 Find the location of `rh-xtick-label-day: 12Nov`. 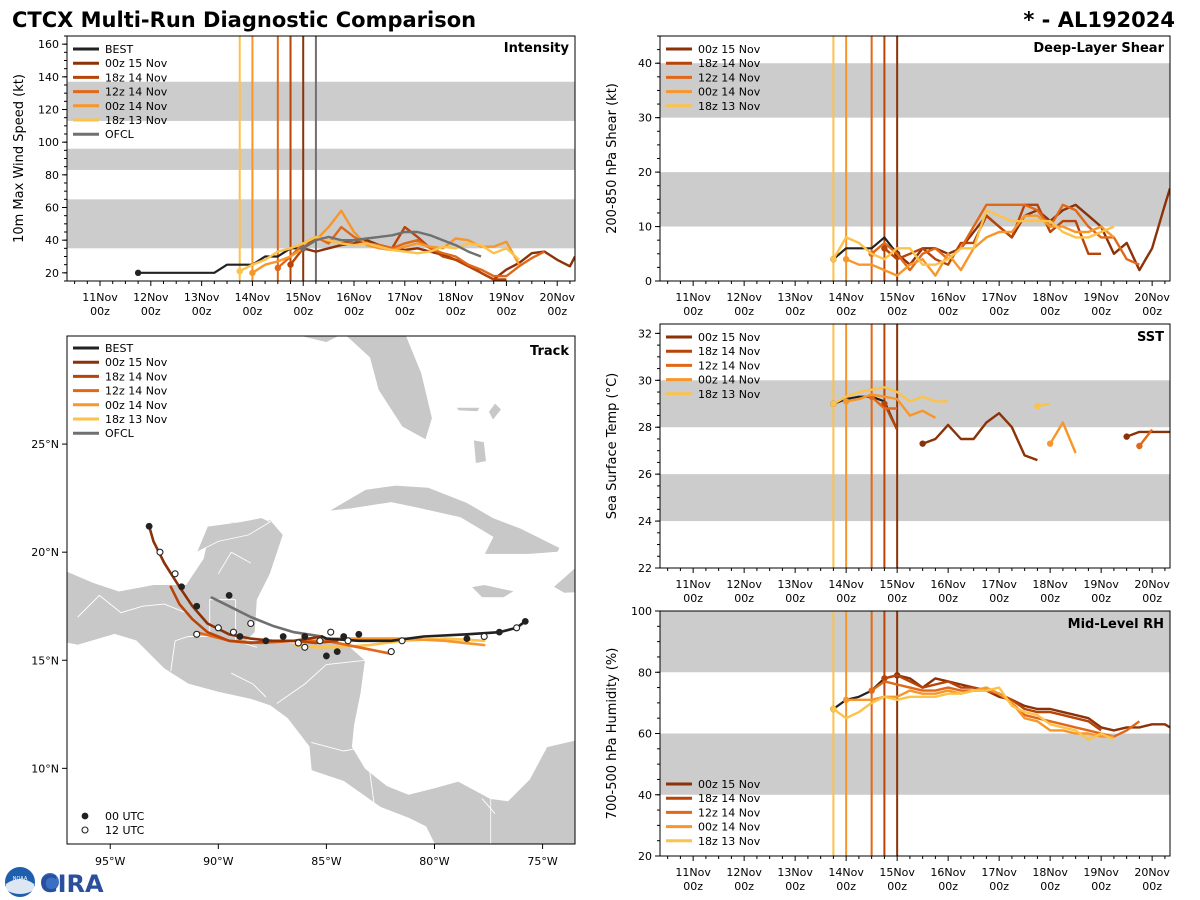

rh-xtick-label-day: 12Nov is located at coordinates (744, 872).